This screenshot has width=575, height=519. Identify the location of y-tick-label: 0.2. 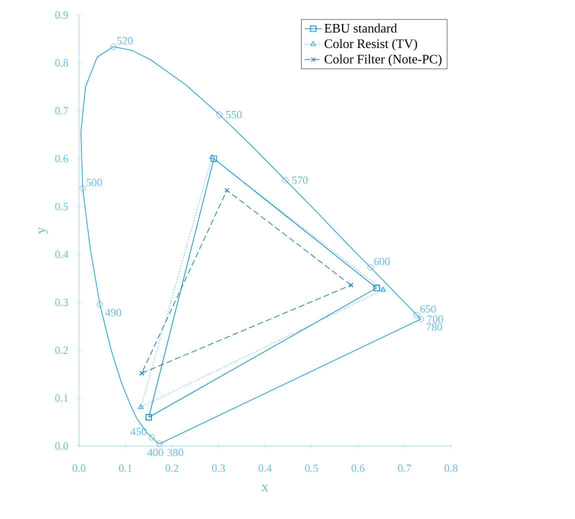
(61, 350).